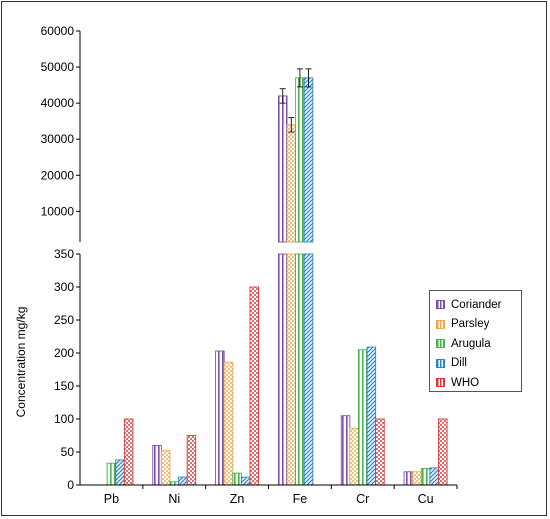  I want to click on legend-item: Coriander, so click(478, 305).